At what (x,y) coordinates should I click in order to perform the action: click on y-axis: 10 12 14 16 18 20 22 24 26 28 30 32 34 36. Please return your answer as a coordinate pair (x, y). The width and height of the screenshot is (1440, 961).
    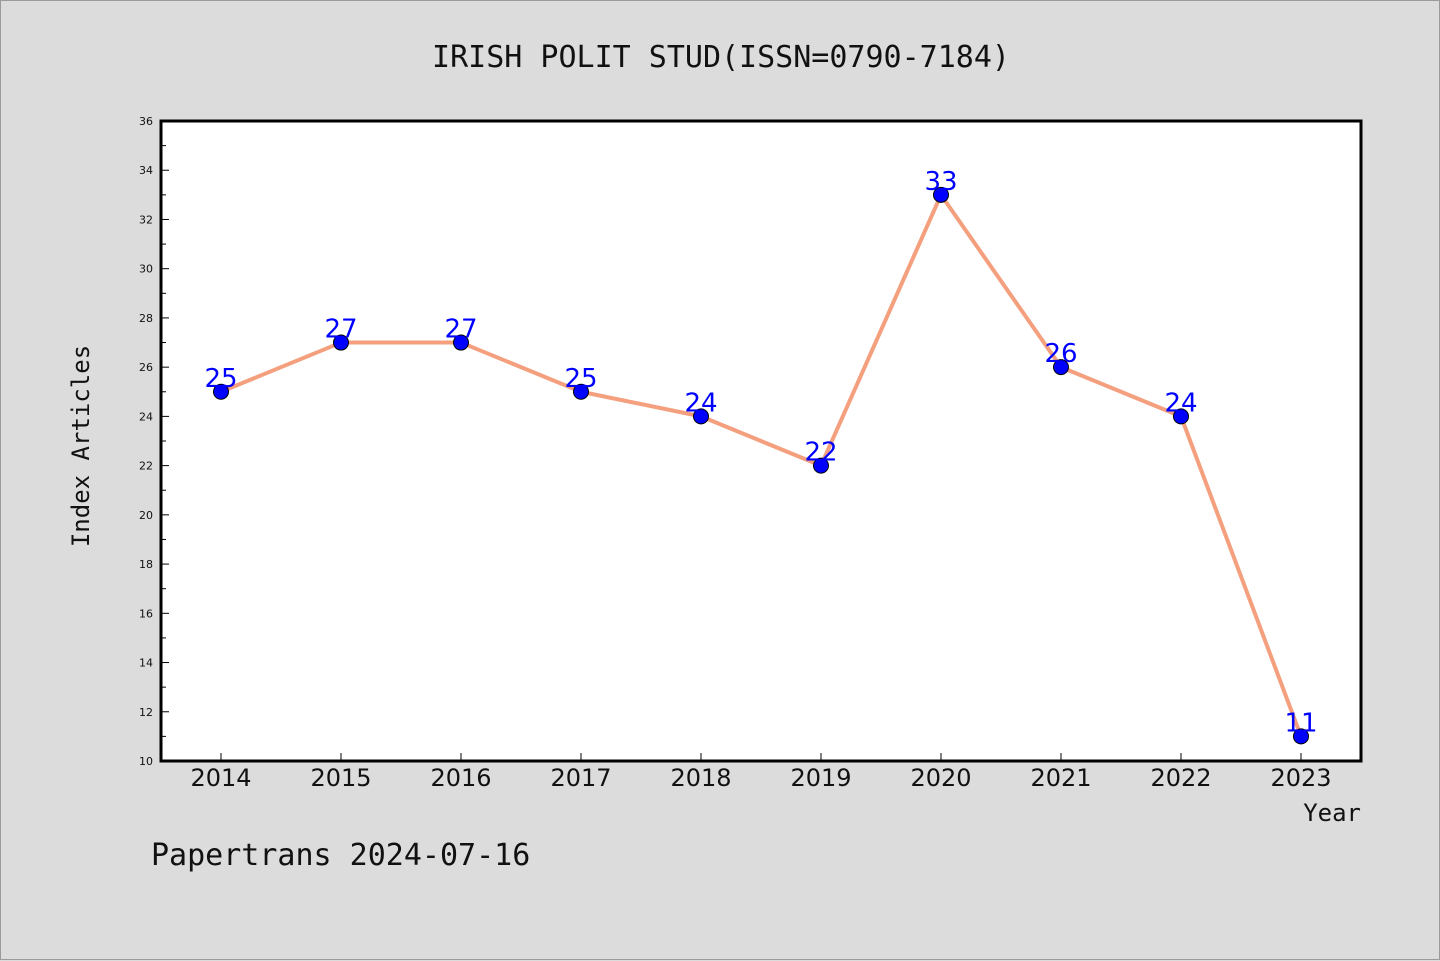
    Looking at the image, I should click on (154, 441).